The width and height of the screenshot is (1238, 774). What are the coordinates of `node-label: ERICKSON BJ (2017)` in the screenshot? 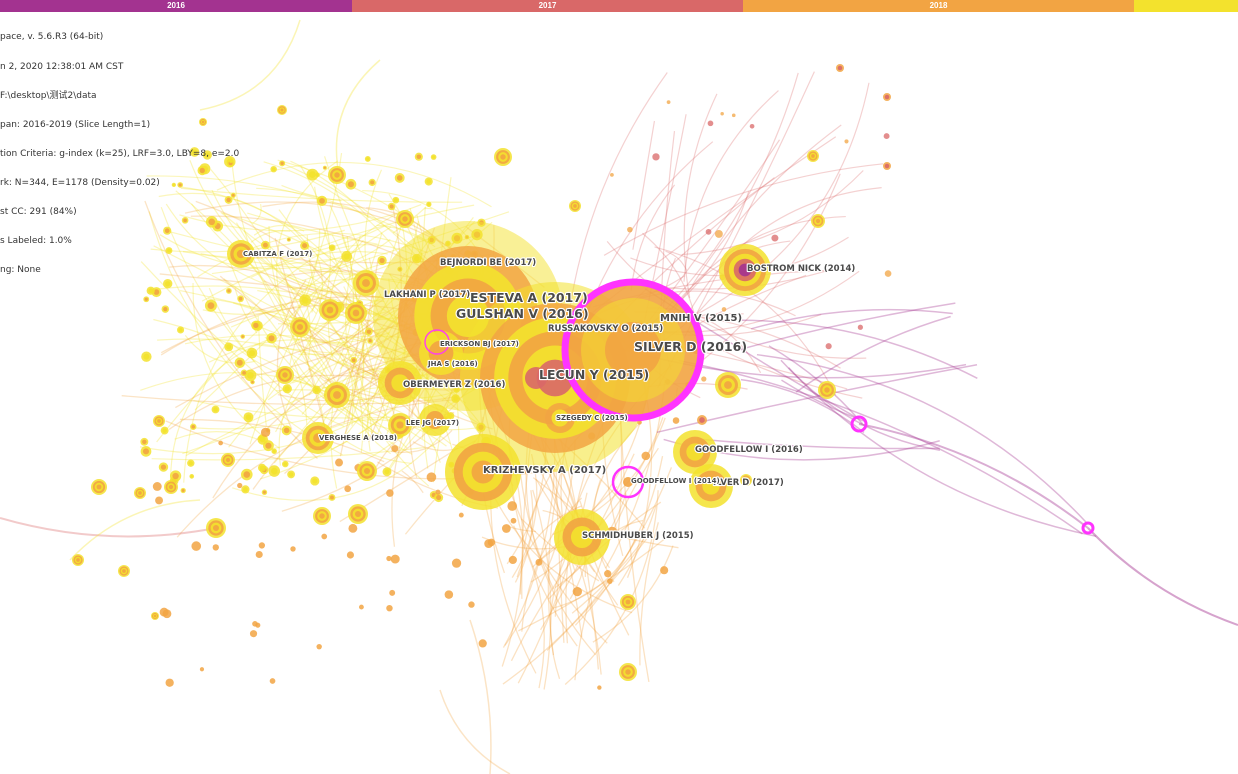 It's located at (479, 344).